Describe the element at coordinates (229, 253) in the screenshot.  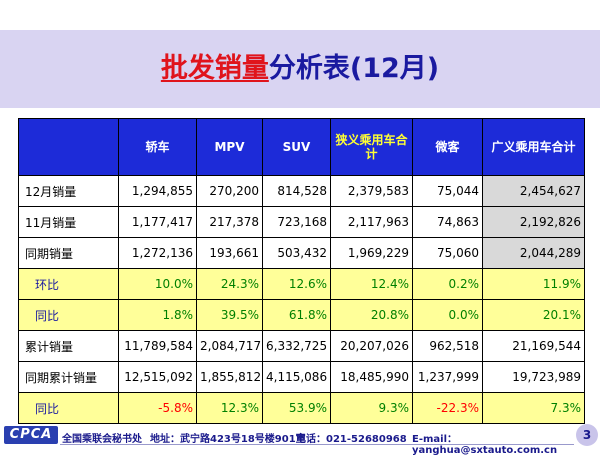
I see `table-cell: 193,661` at that location.